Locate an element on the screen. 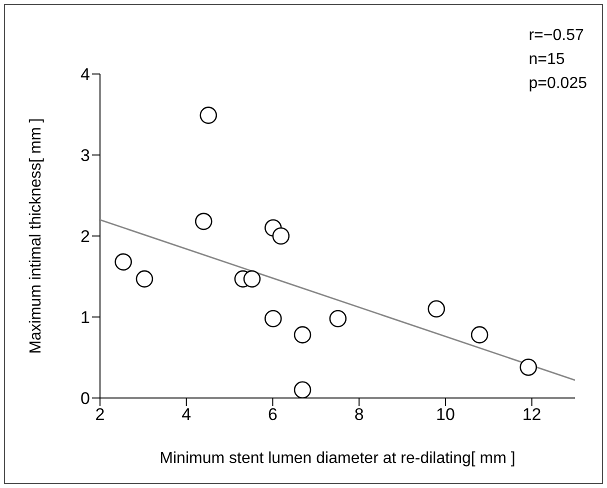  annotation: p=0.025 is located at coordinates (557, 84).